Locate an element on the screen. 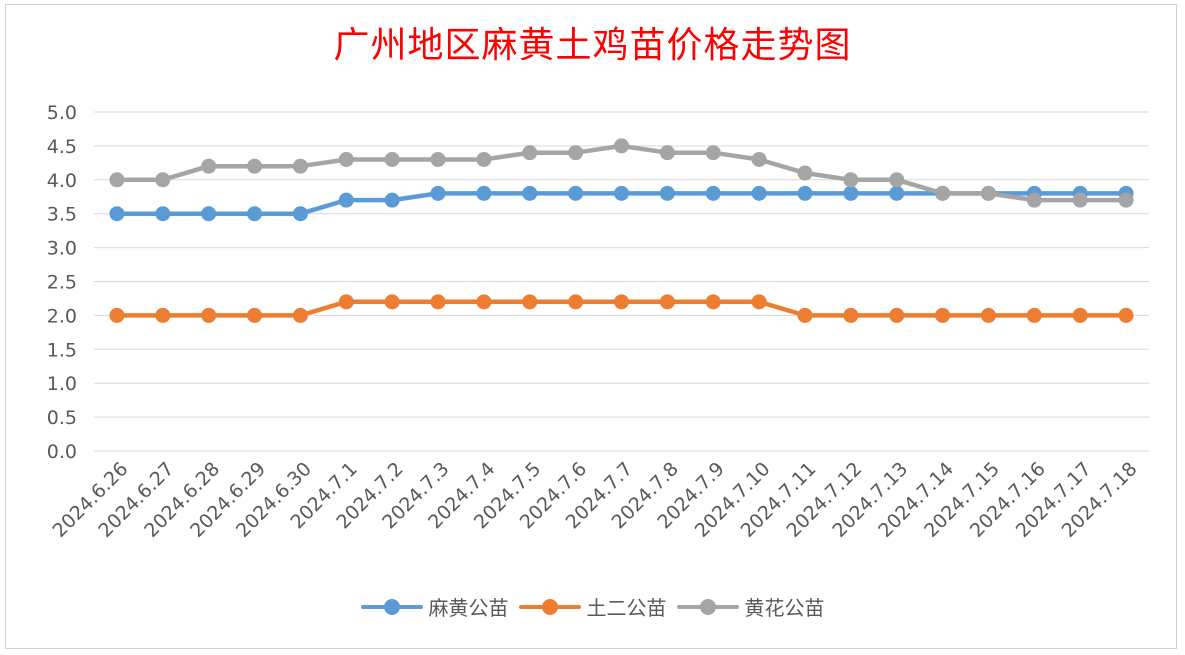 The height and width of the screenshot is (655, 1185). legend-item: 土二公苗 is located at coordinates (592, 606).